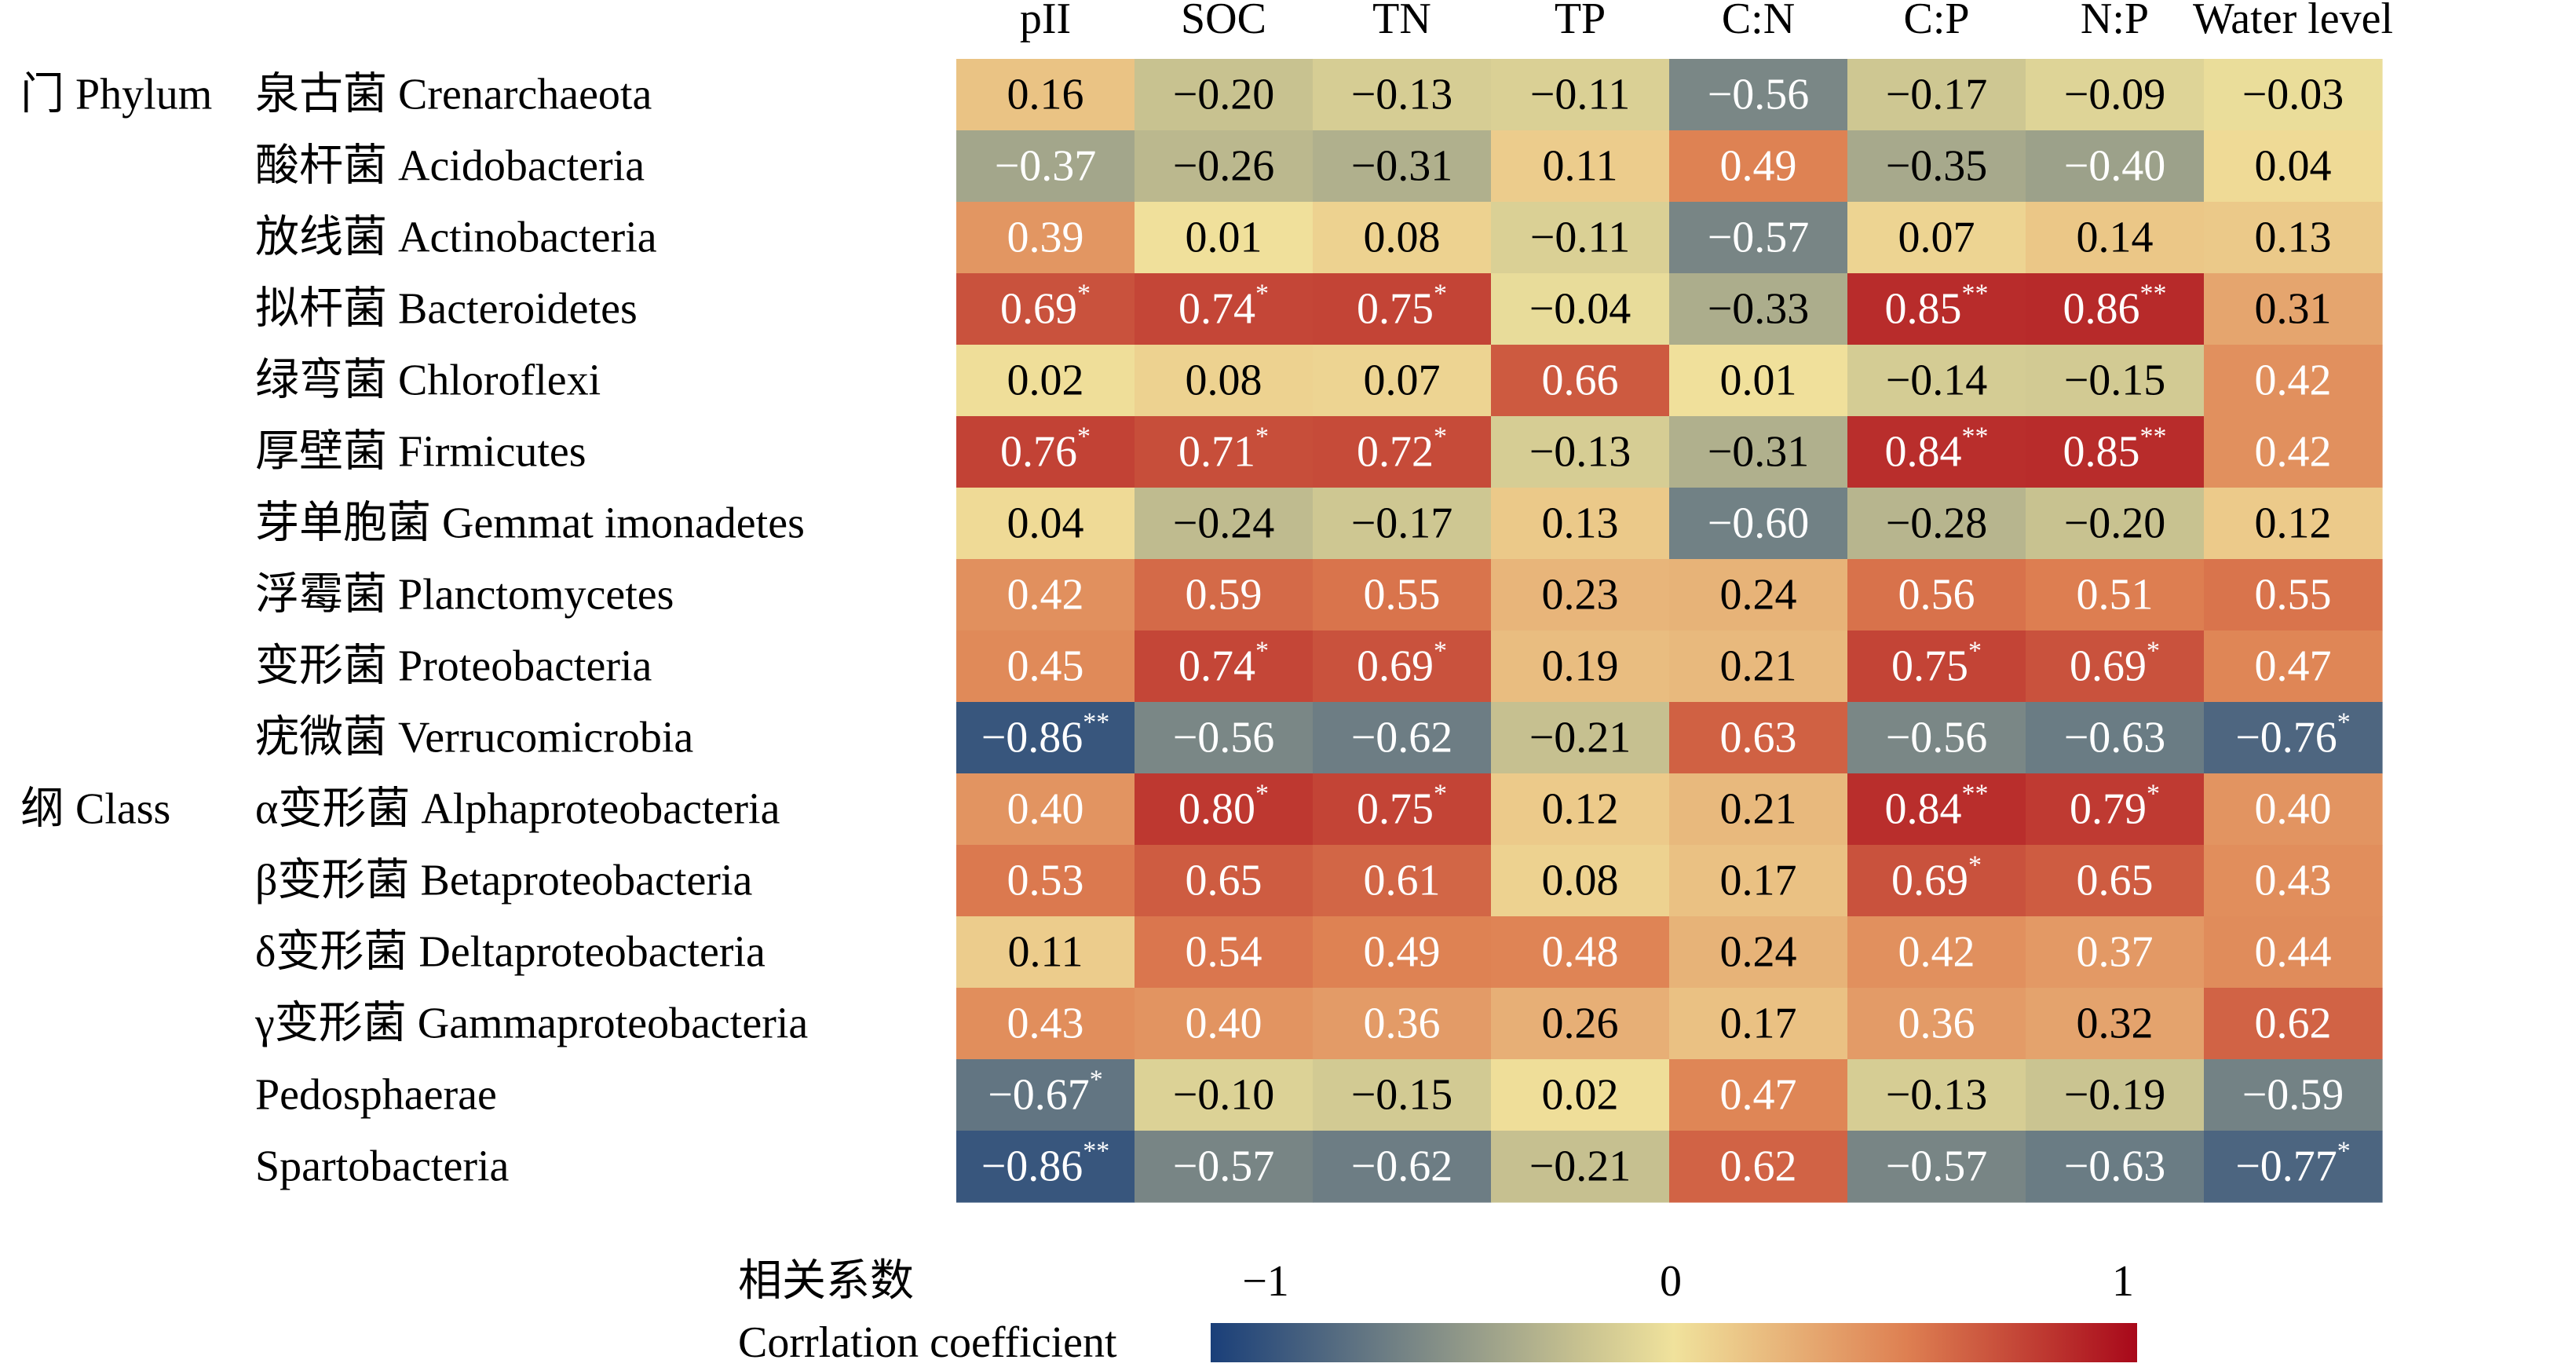  I want to click on cell-value-label: −0.04, so click(1580, 309).